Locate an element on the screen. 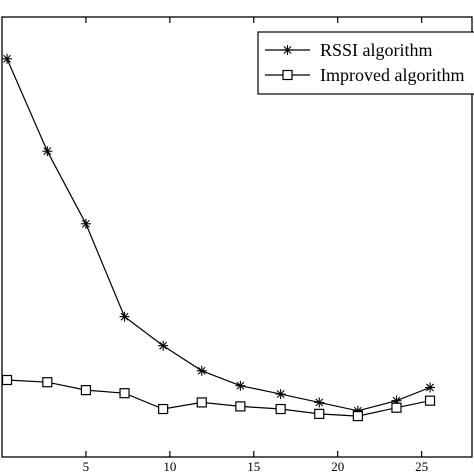 Image resolution: width=474 pixels, height=474 pixels. legend-label-improved: Improved algorithm is located at coordinates (392, 75).